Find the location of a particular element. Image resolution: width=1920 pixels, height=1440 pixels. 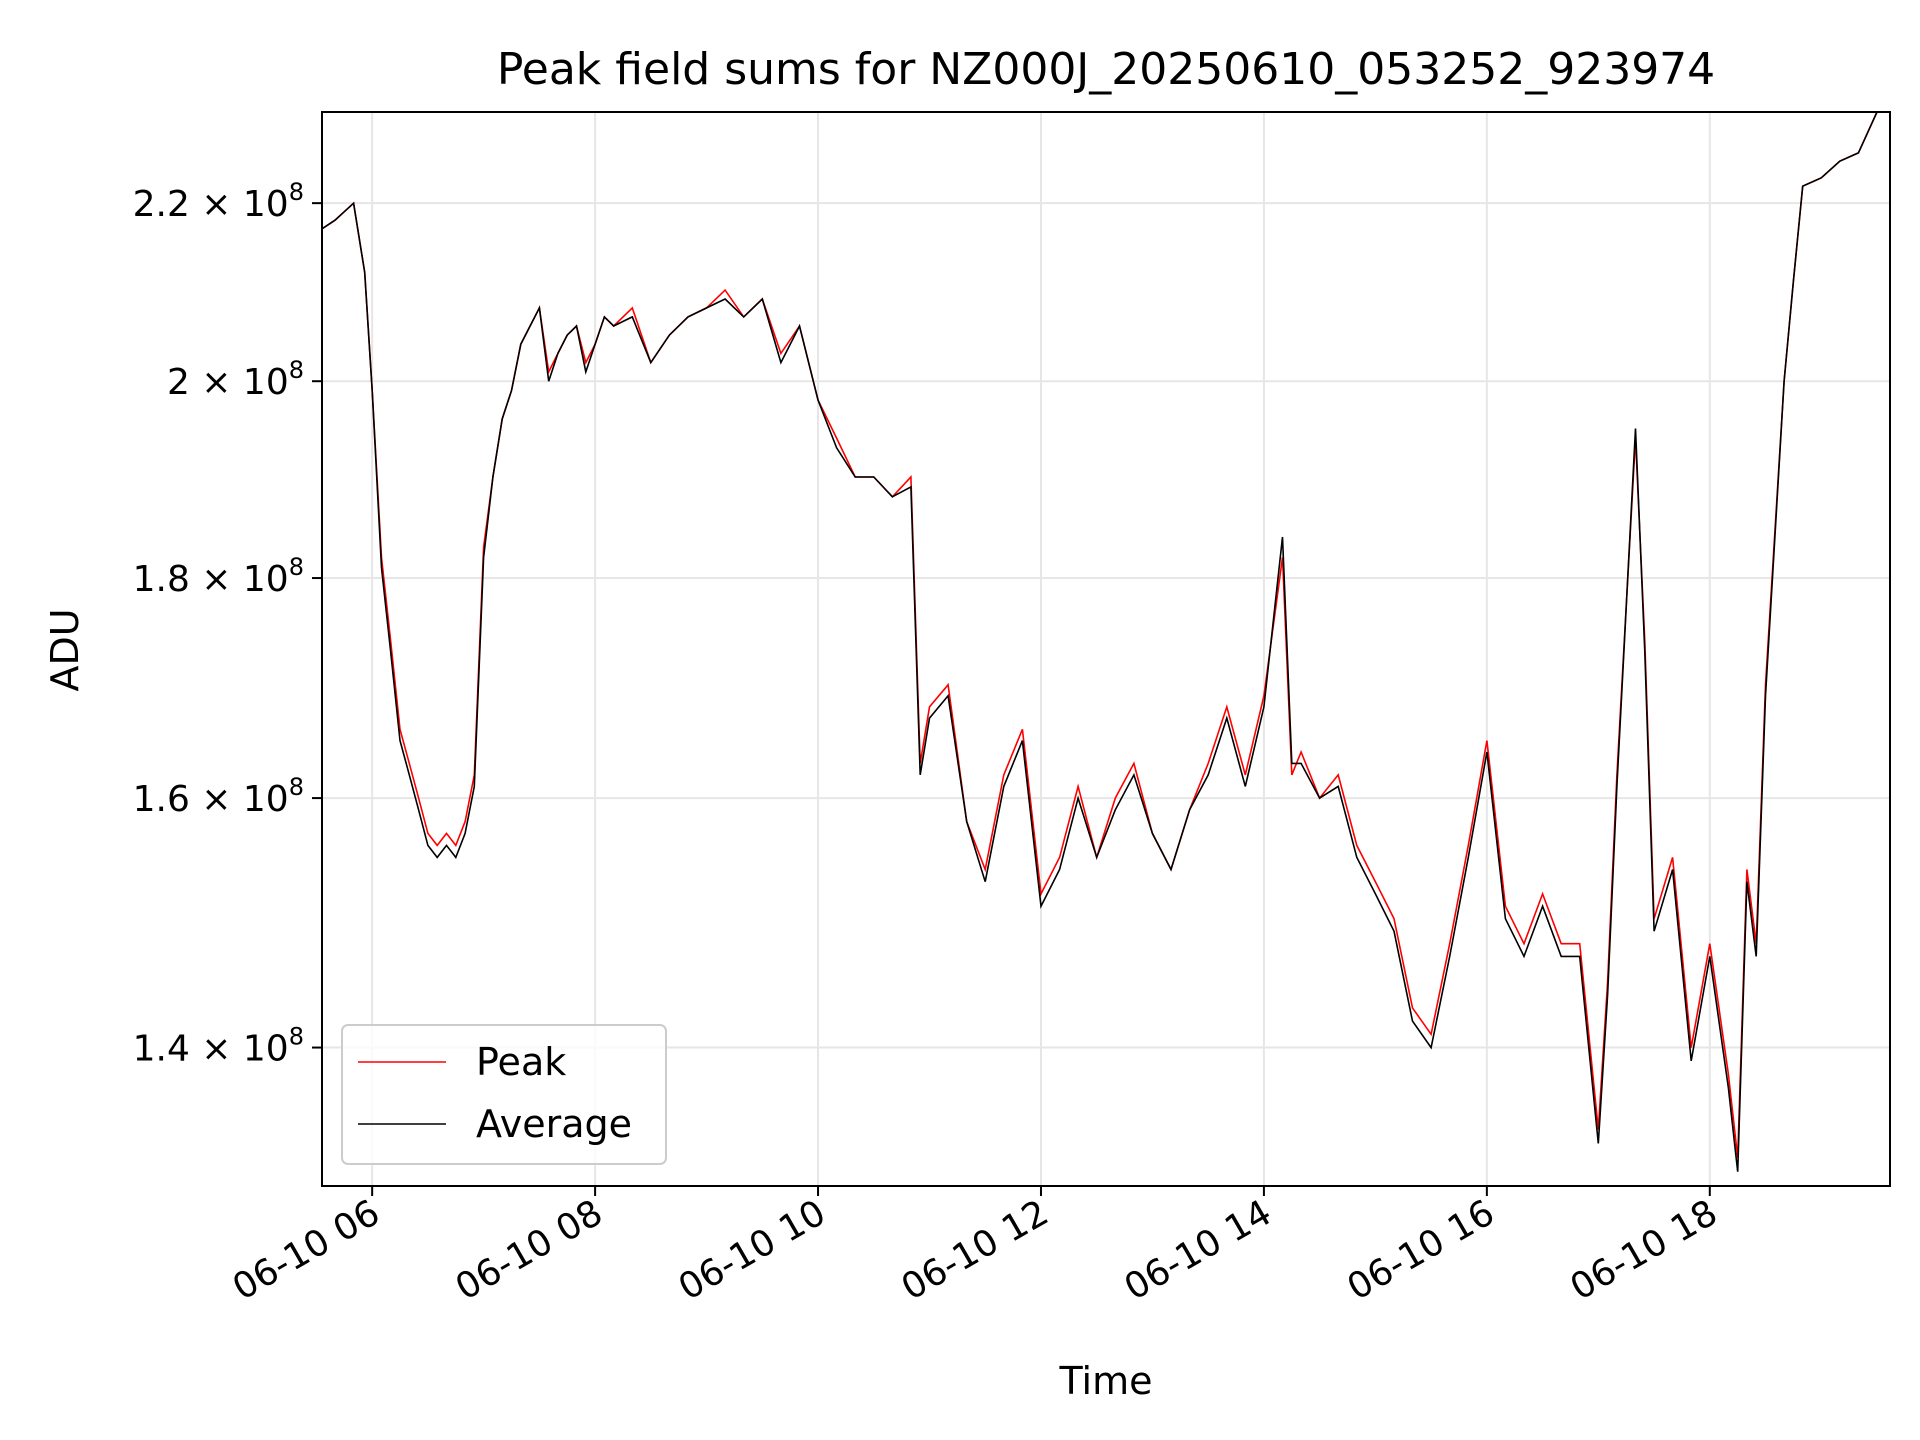

legend-label-peak: Peak is located at coordinates (521, 1062).